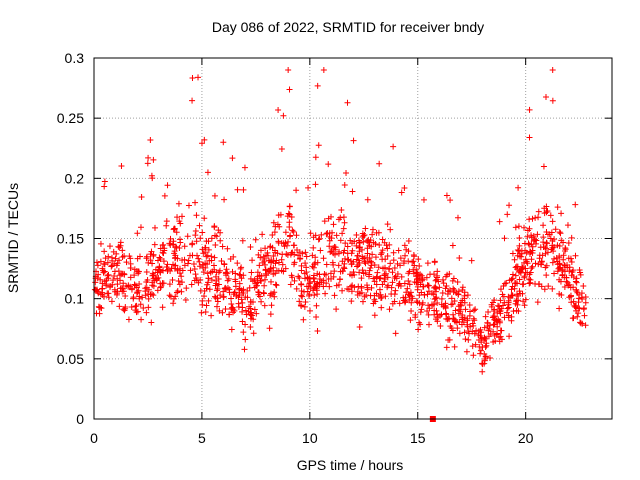 Image resolution: width=640 pixels, height=480 pixels. Describe the element at coordinates (70, 239) in the screenshot. I see `y-tick-label: 0.15` at that location.